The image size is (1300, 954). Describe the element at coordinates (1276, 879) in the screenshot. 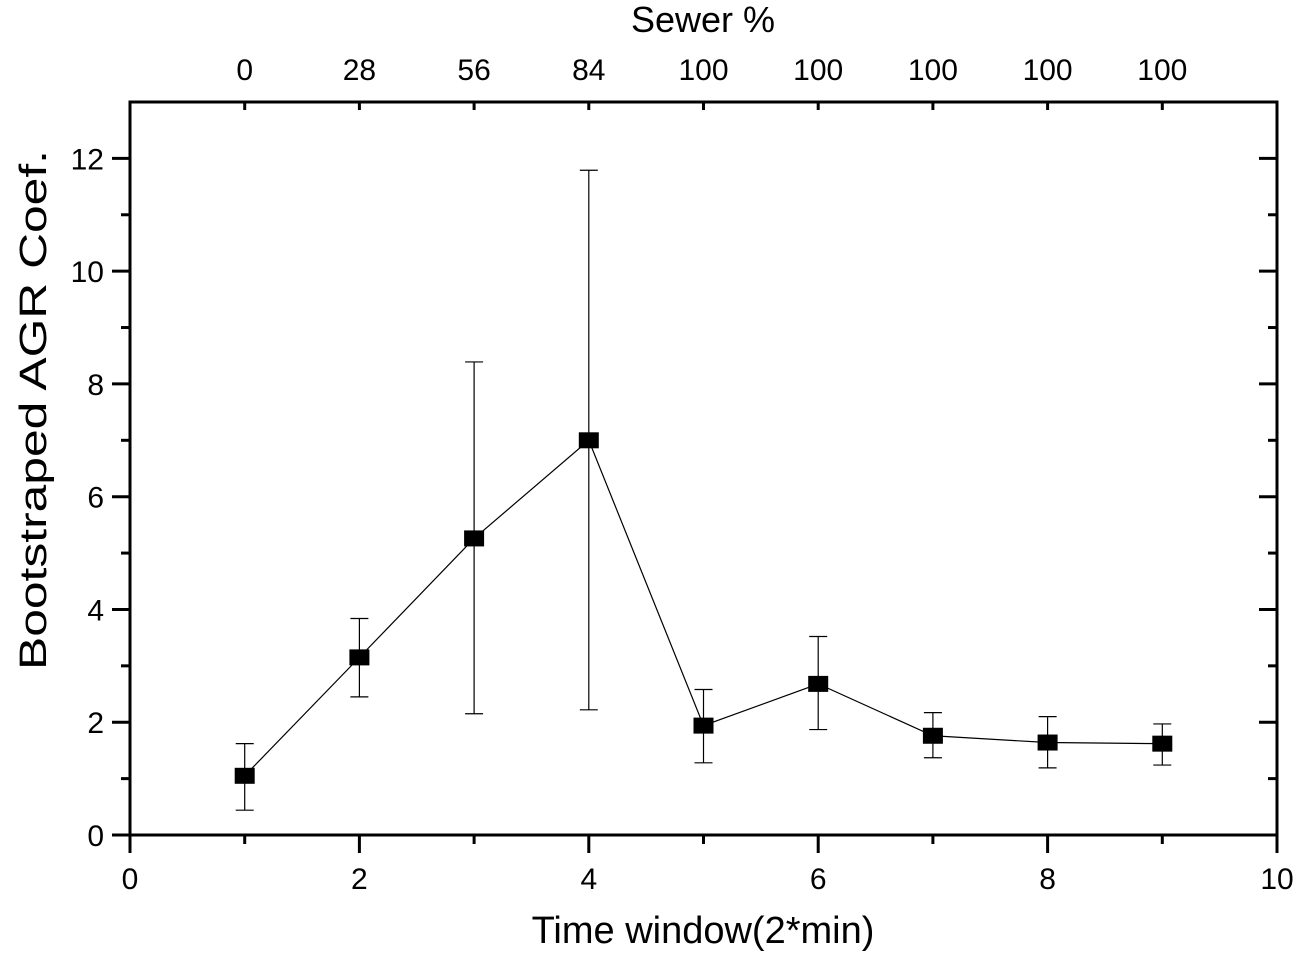

I see `x-tick-label: 10` at that location.